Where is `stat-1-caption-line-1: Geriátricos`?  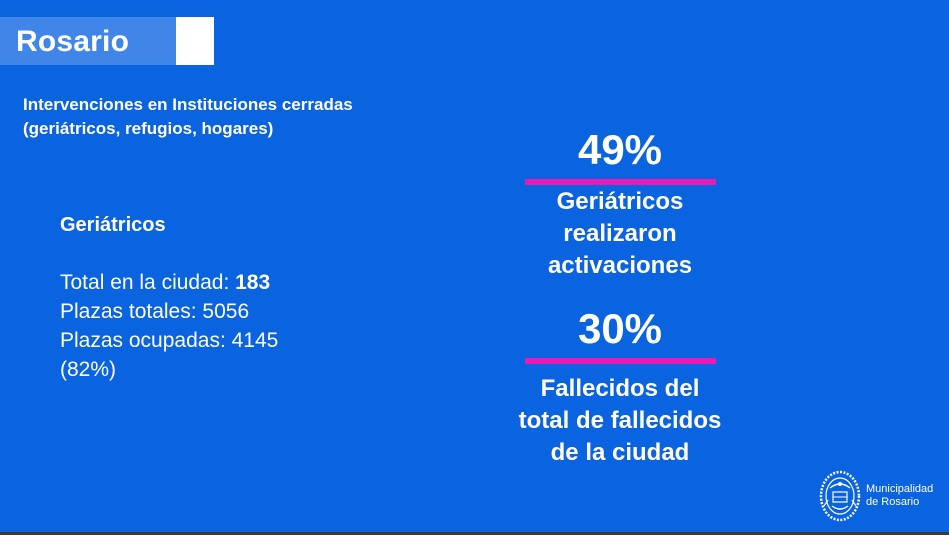
stat-1-caption-line-1: Geriátricos is located at coordinates (620, 201).